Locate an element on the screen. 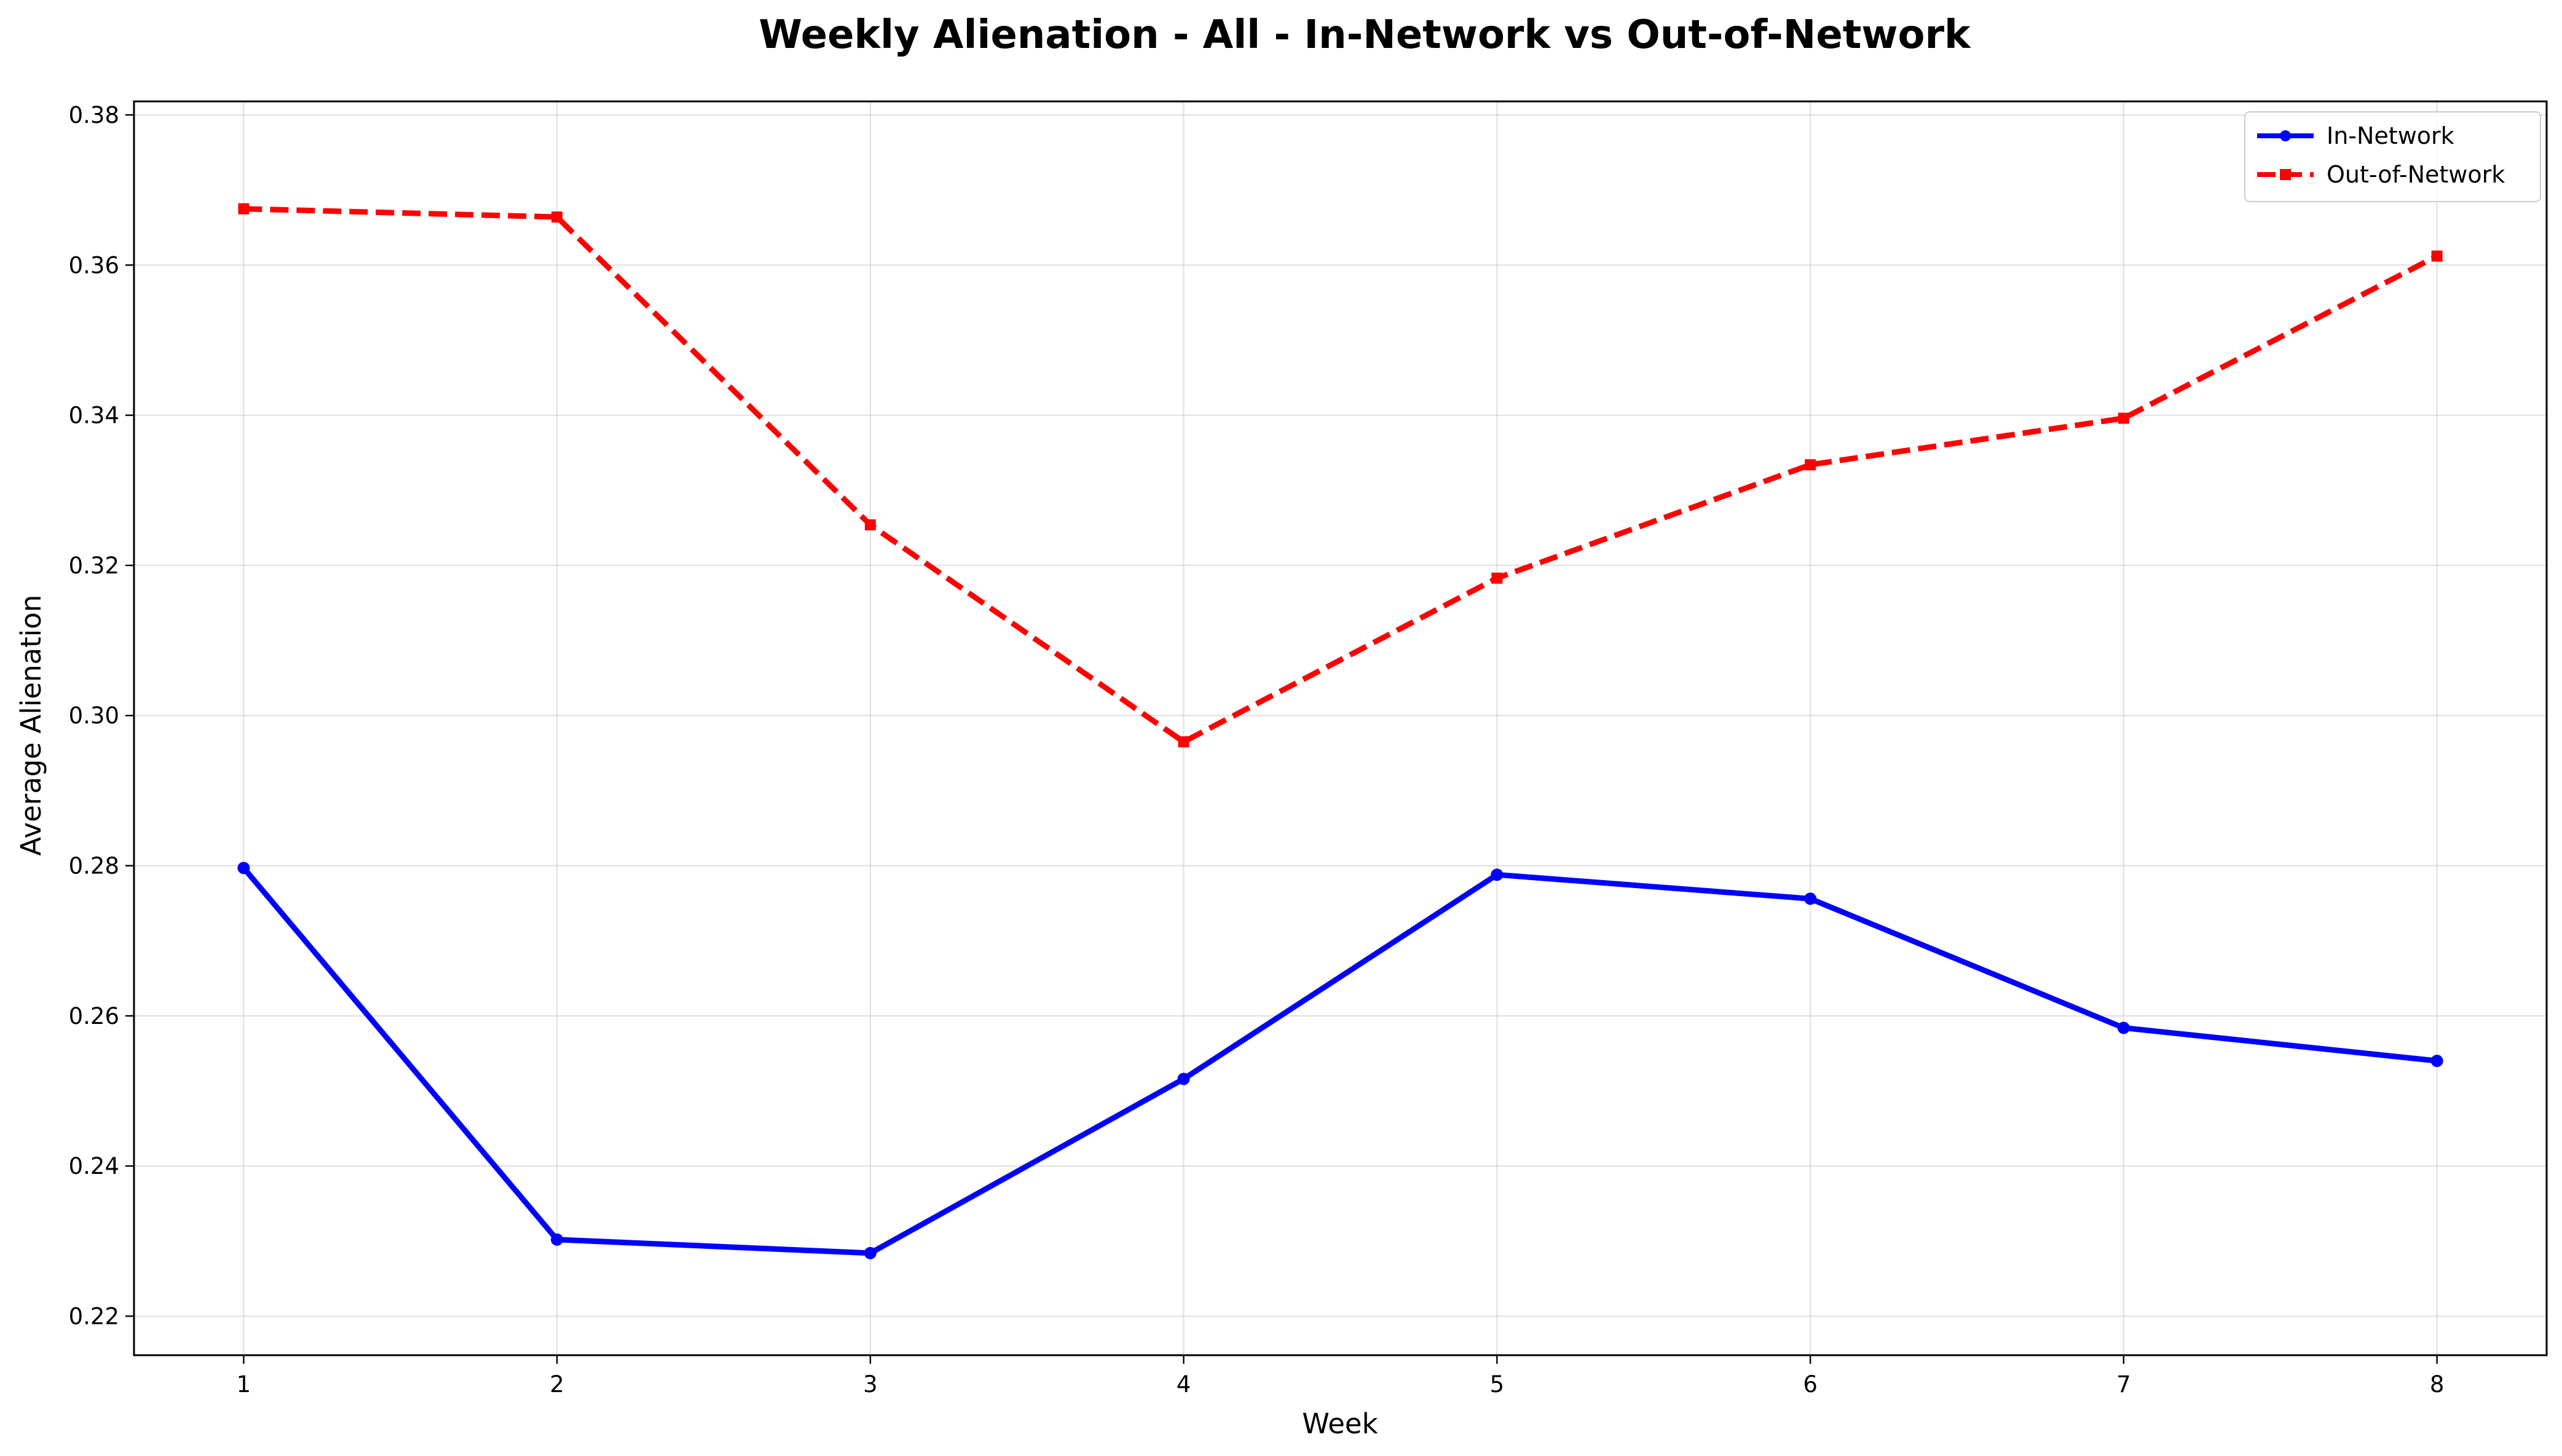 This screenshot has width=2562, height=1456. legend-frame is located at coordinates (2392, 156).